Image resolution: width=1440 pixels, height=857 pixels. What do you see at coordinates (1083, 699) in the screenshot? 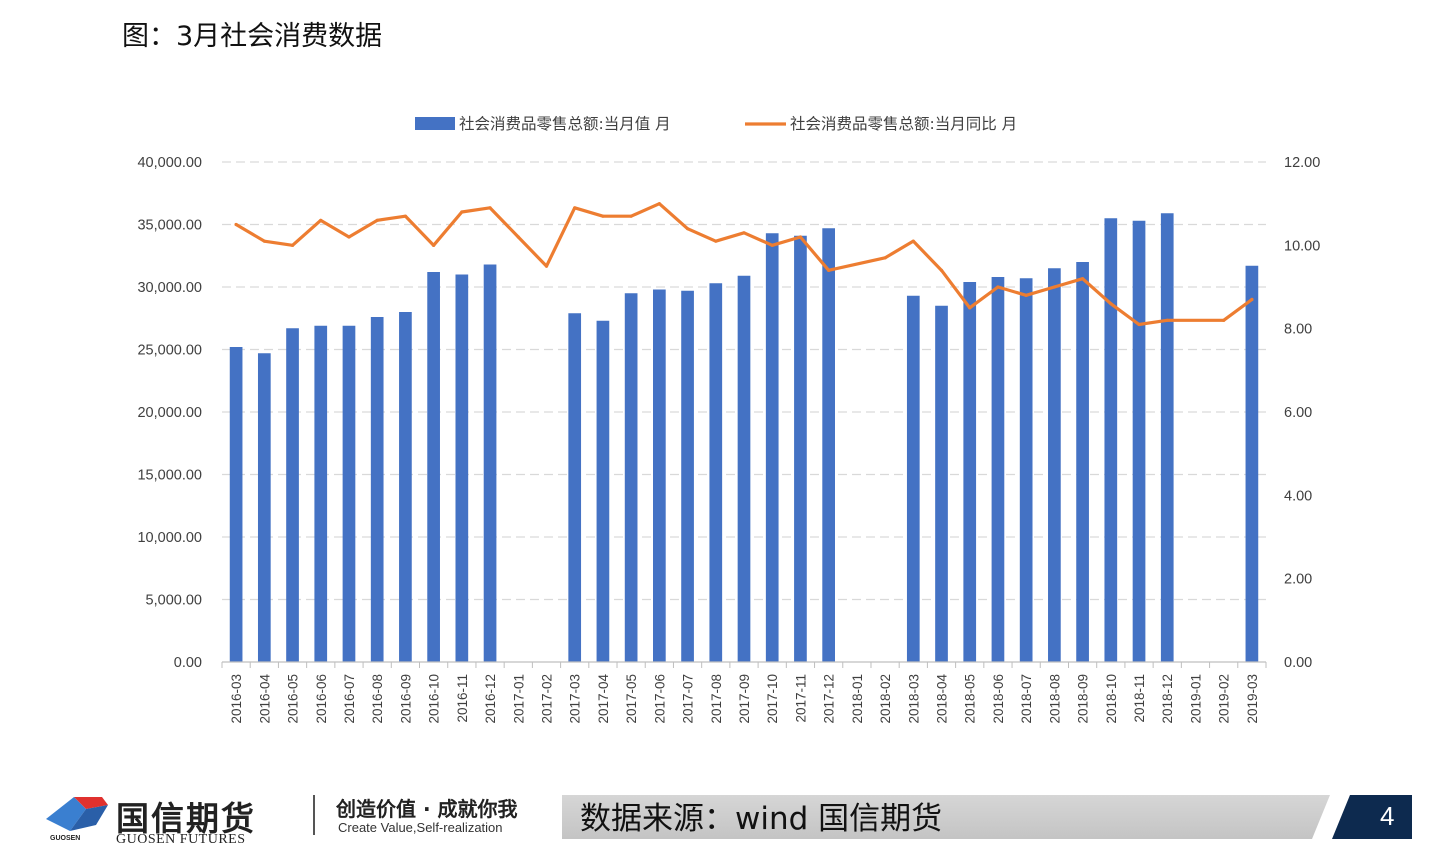
I see `x-tick-label: 2018-09` at bounding box center [1083, 699].